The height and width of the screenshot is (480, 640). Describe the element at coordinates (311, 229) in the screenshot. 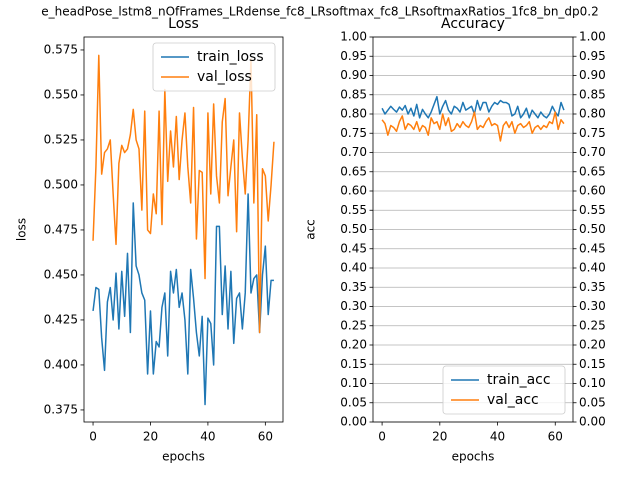

I see `y-axis-label: acc` at that location.